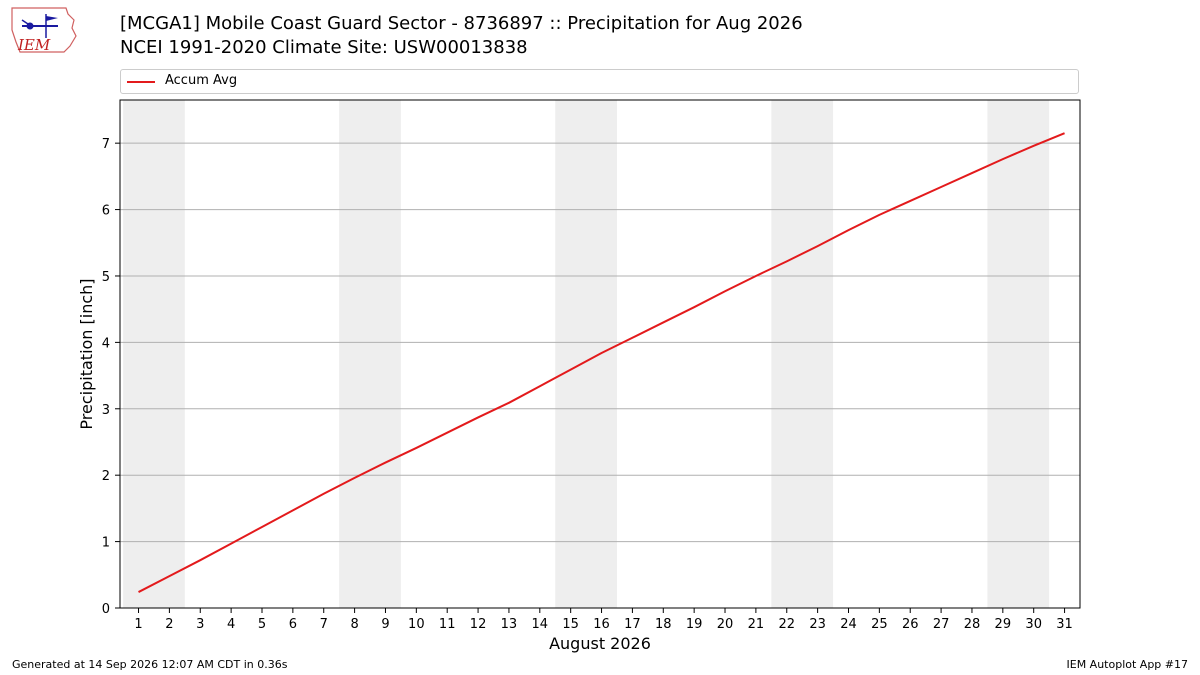 The width and height of the screenshot is (1200, 675). I want to click on x-tick-label-14: 14, so click(540, 624).